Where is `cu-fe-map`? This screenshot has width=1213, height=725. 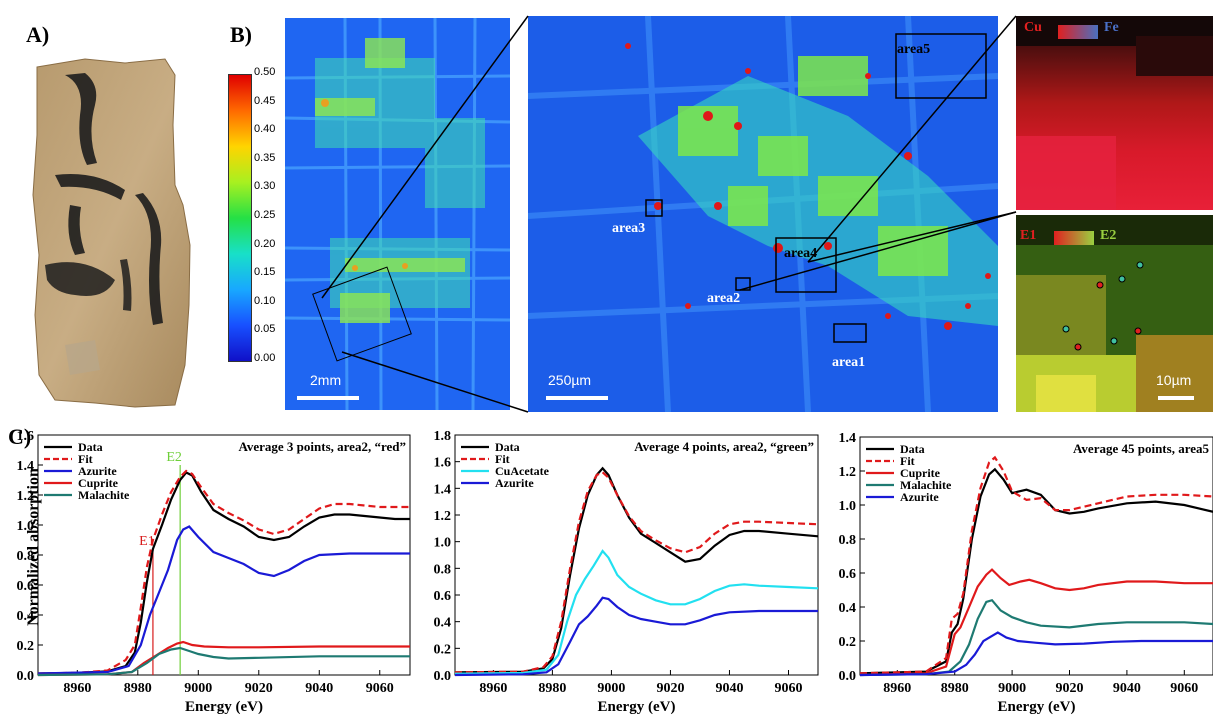
cu-fe-map is located at coordinates (1114, 113).